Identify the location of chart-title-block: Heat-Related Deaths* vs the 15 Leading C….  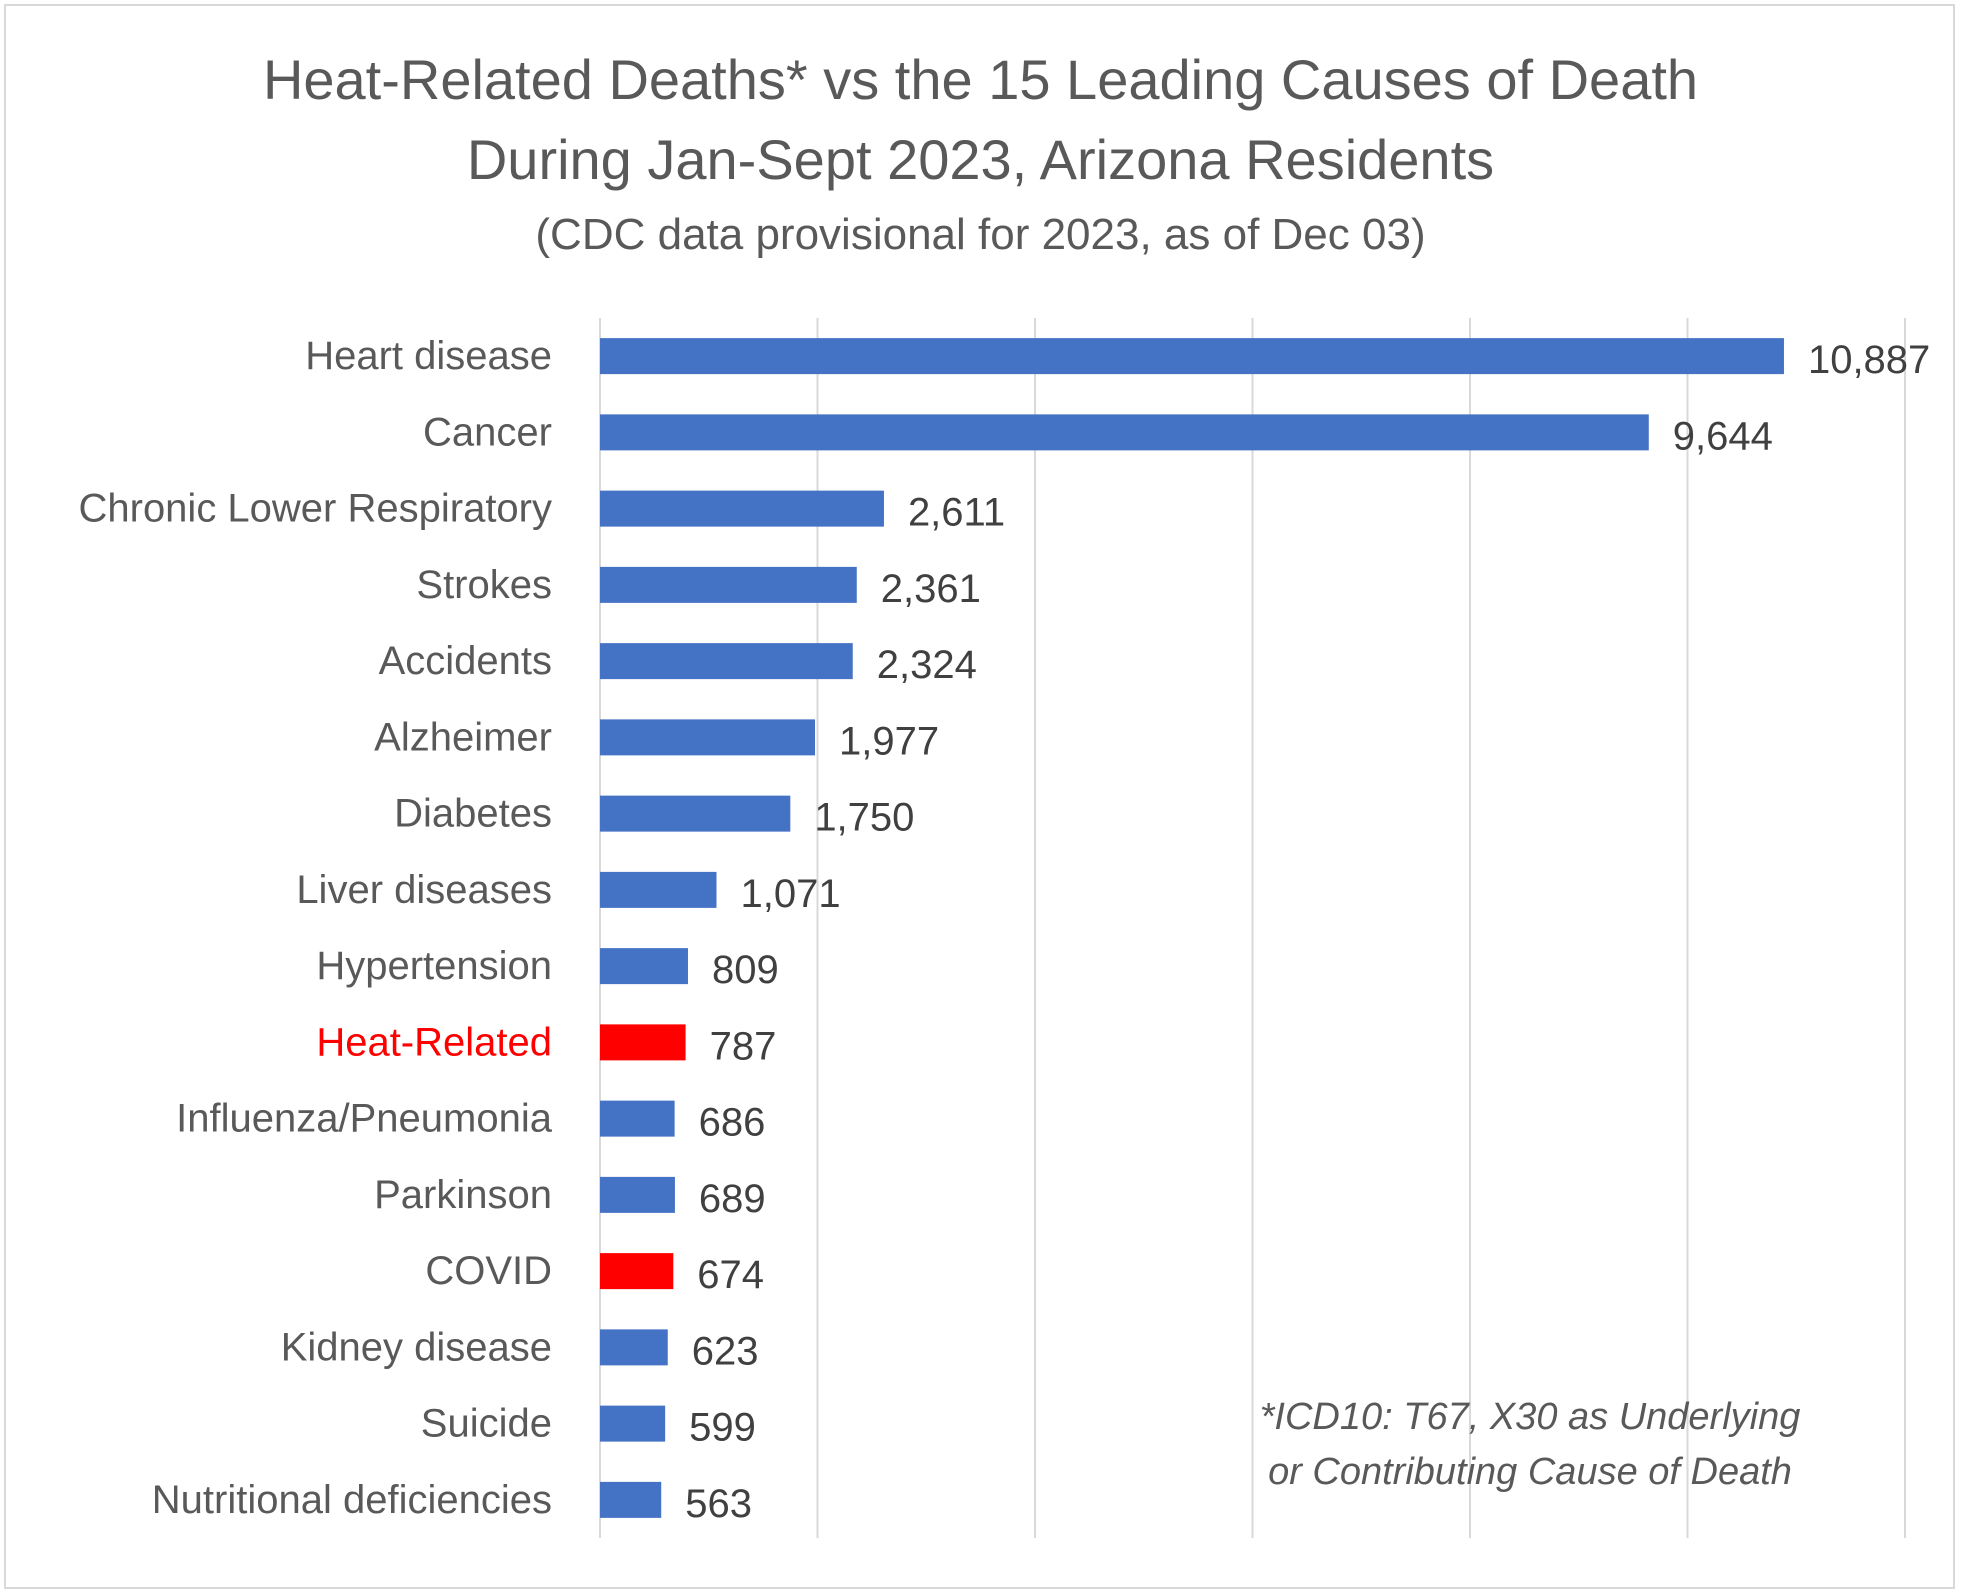
(980, 155).